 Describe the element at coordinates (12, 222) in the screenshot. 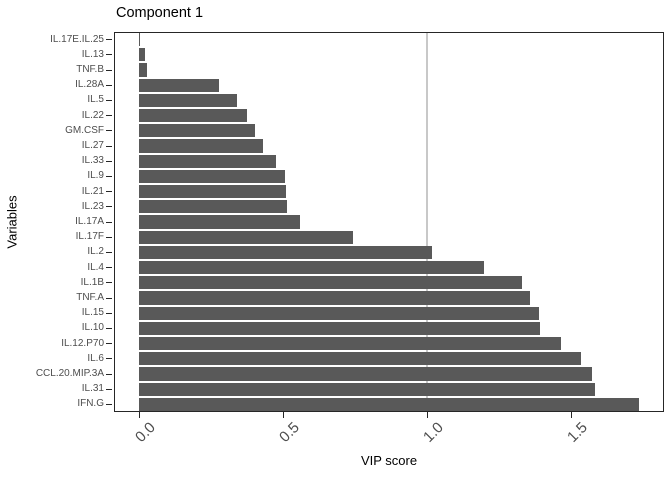

I see `y-axis-title: Variables` at that location.